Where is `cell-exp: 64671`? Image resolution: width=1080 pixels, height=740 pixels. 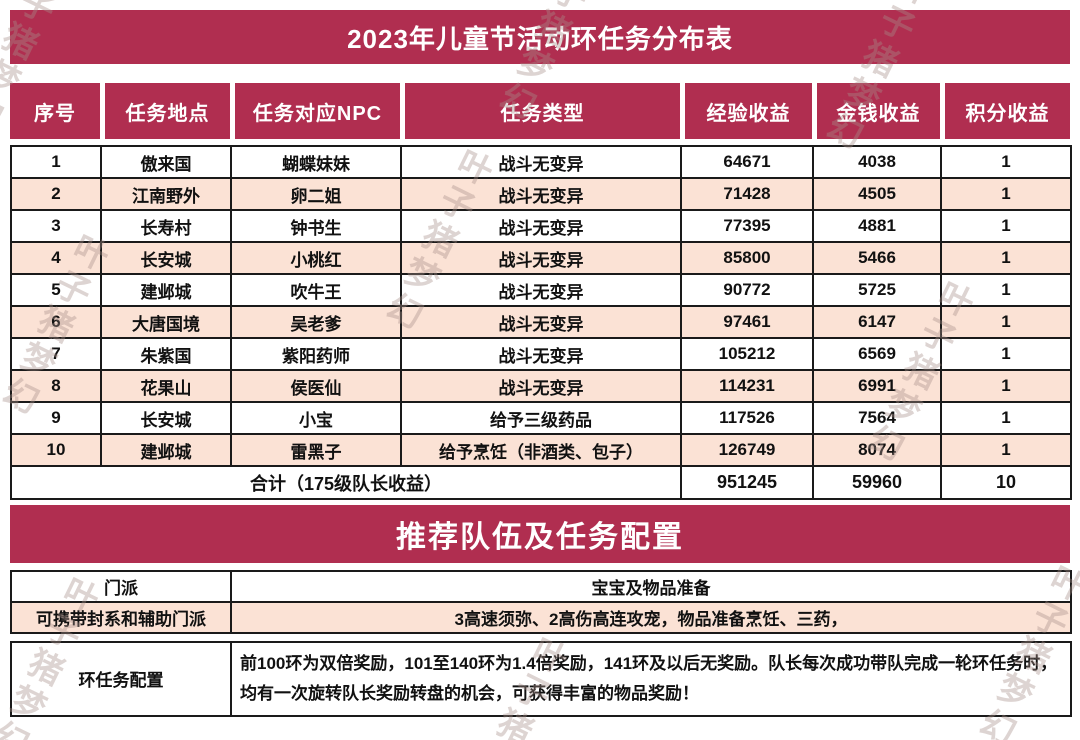
cell-exp: 64671 is located at coordinates (747, 162).